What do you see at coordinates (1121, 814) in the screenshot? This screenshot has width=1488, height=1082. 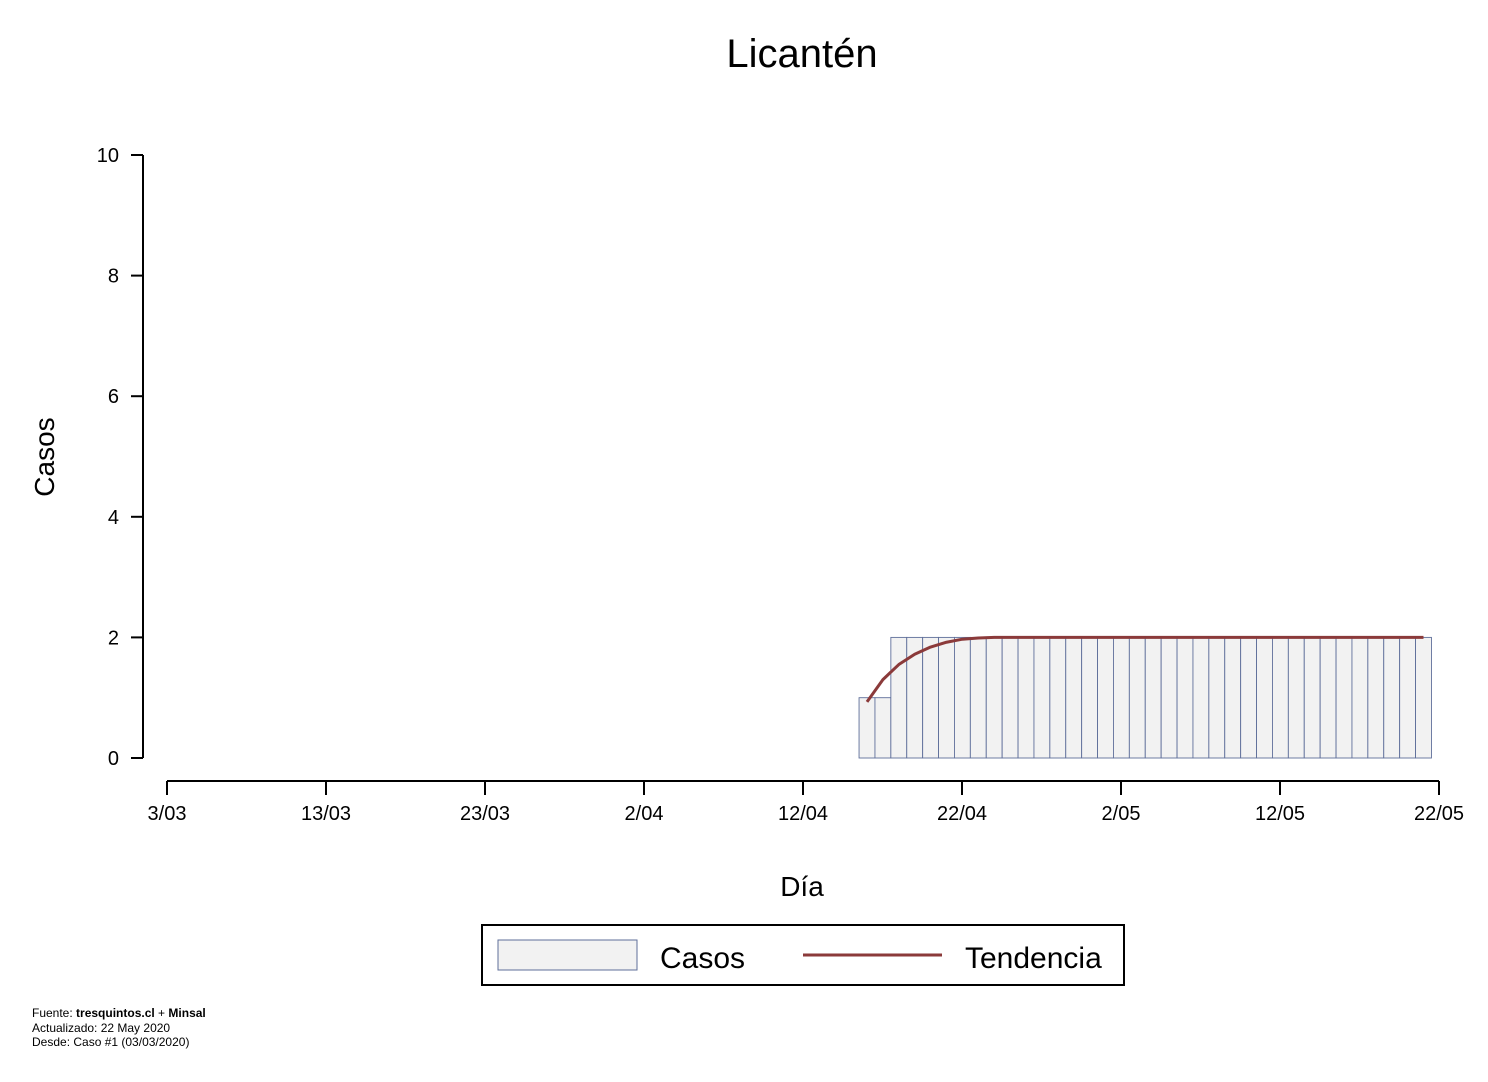 I see `x-tick-label: 2/05` at bounding box center [1121, 814].